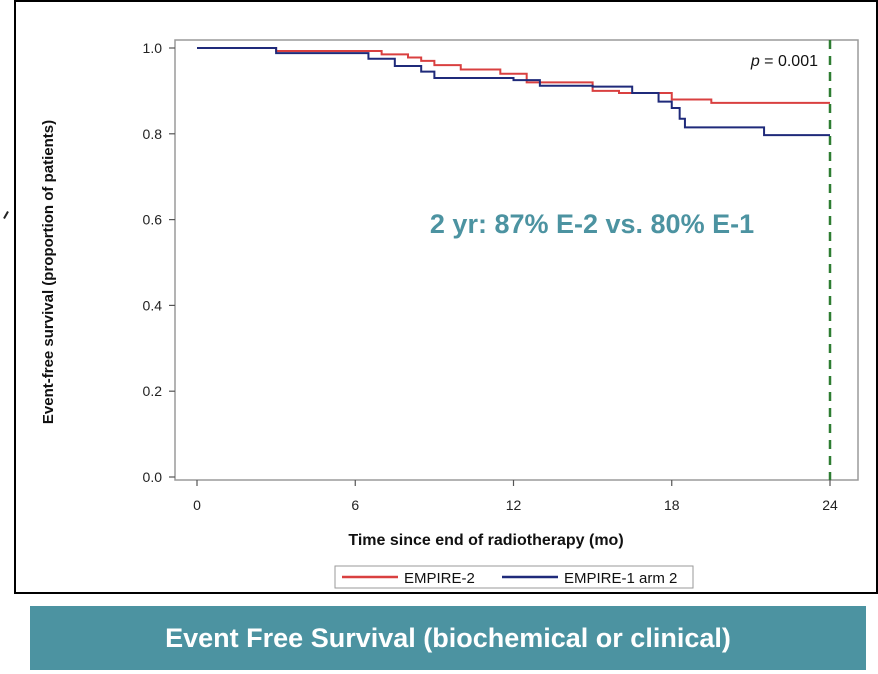 The width and height of the screenshot is (878, 674). Describe the element at coordinates (153, 220) in the screenshot. I see `y-tick-label: 0.6` at that location.